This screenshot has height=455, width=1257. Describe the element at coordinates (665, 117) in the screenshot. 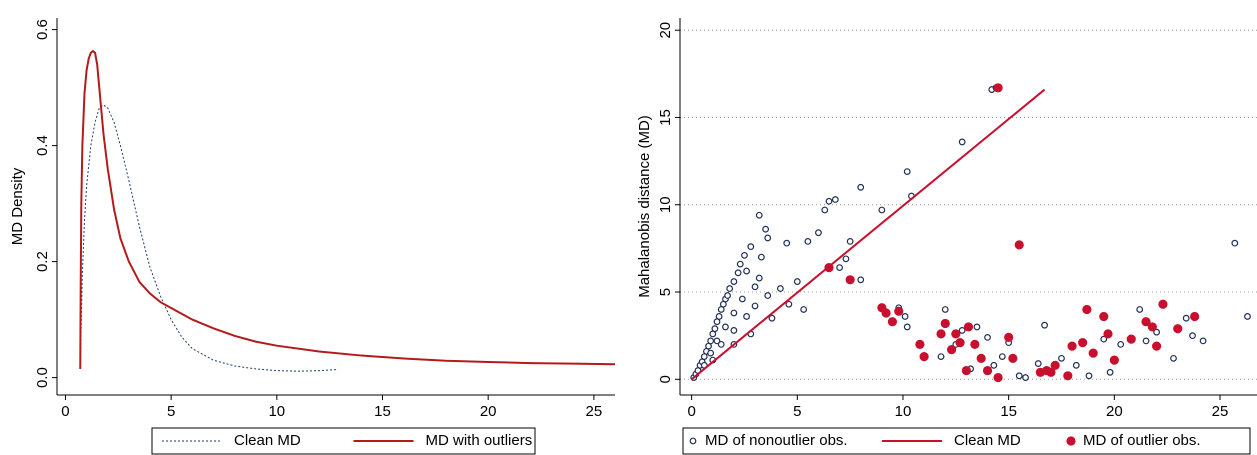

I see `y-tick-label: 15` at that location.